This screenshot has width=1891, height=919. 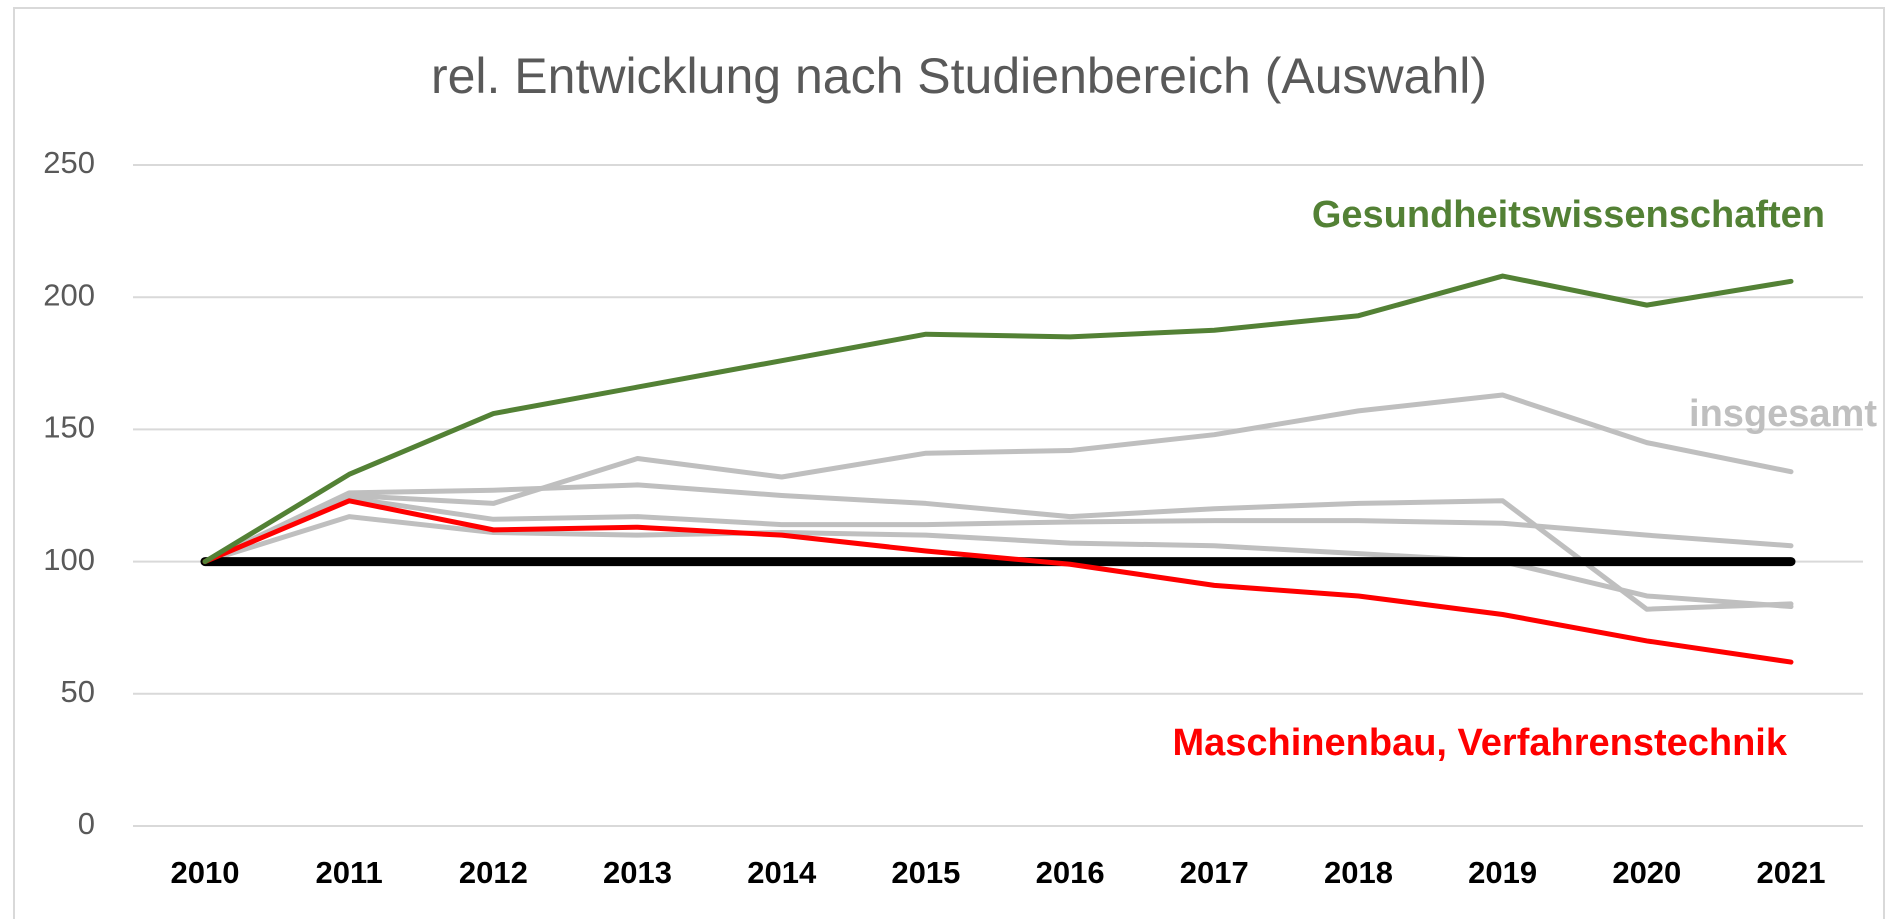 I want to click on y-tick-label: 150, so click(x=69, y=427).